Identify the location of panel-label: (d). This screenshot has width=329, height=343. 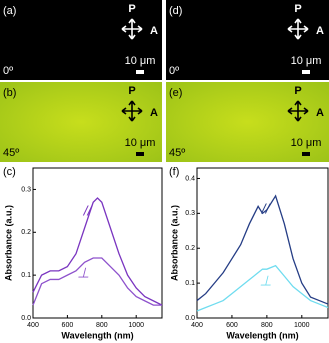
(175, 11).